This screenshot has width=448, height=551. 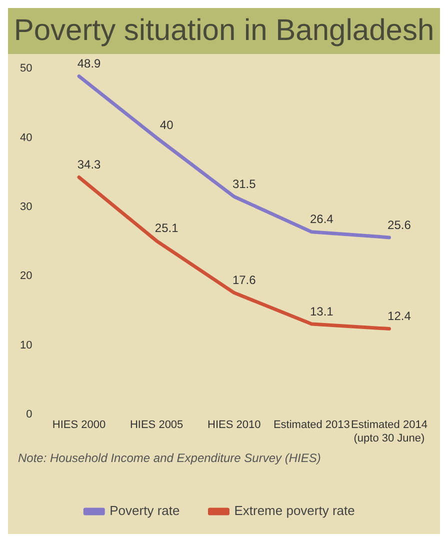 I want to click on x-tick-label: Estimated 2014 (upto 30 June), so click(x=389, y=431).